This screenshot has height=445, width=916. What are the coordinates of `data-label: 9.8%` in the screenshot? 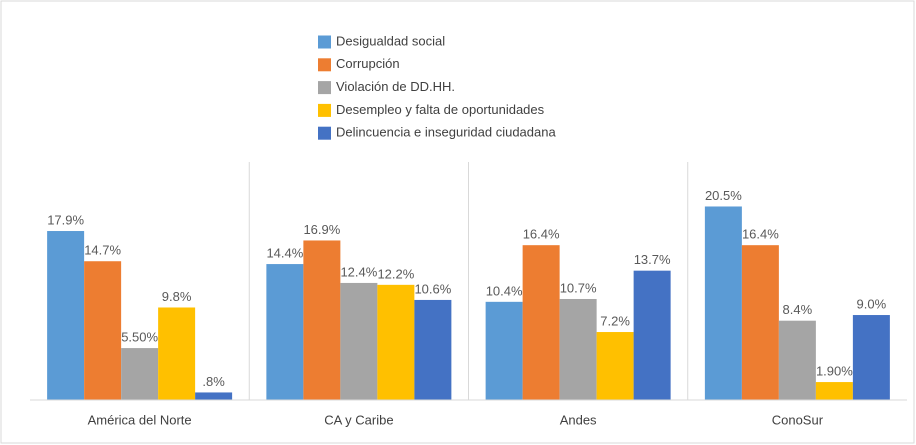 It's located at (177, 296).